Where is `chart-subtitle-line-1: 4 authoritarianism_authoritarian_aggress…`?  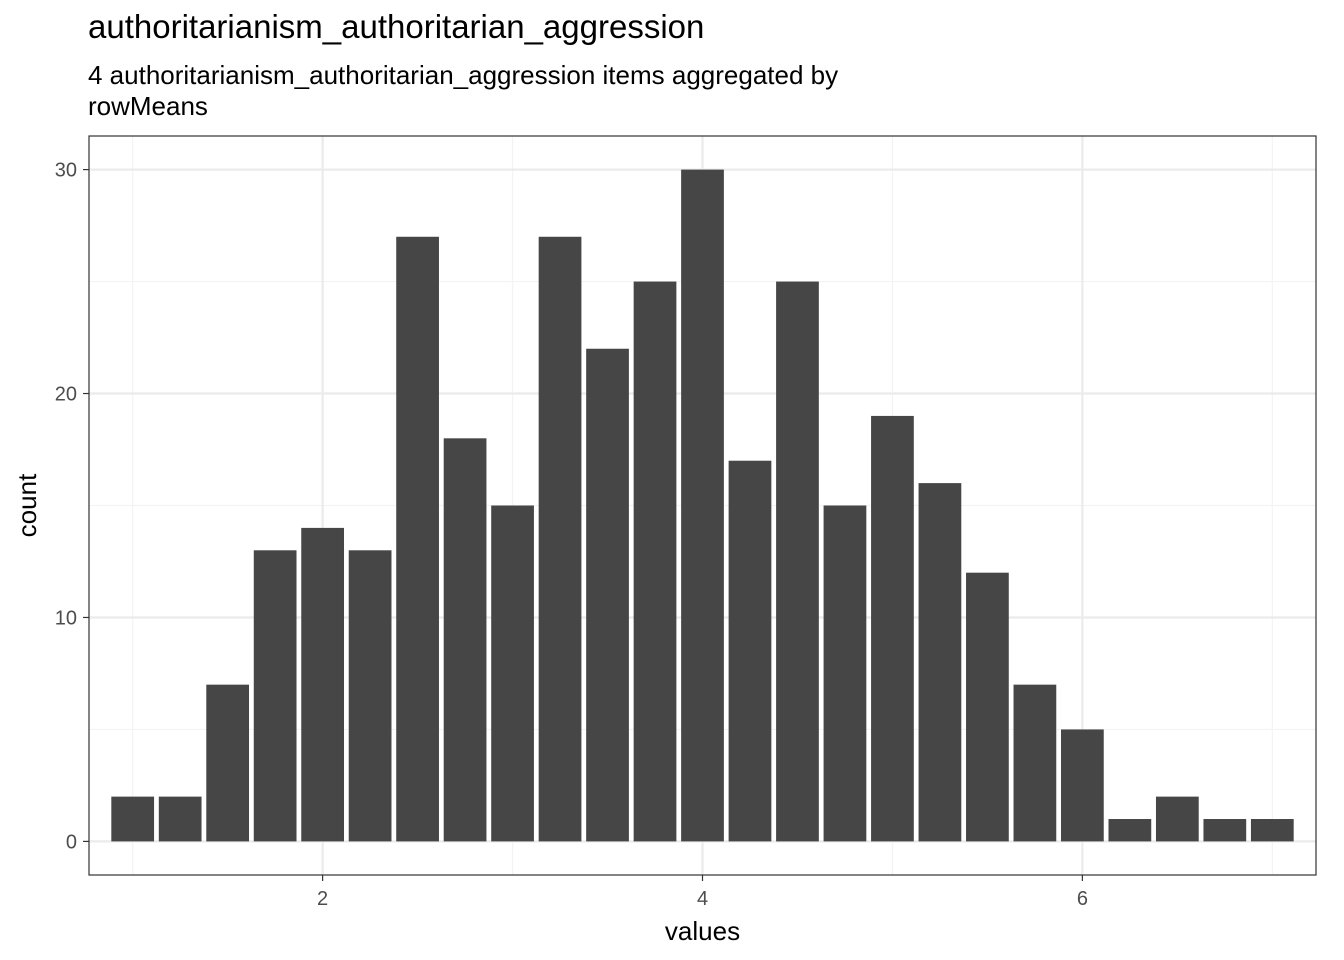 chart-subtitle-line-1: 4 authoritarianism_authoritarian_aggress… is located at coordinates (463, 75).